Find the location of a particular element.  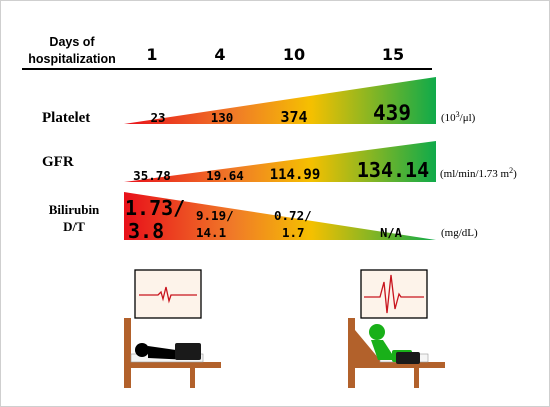

platelet-value-day-1: 23 is located at coordinates (157, 117).